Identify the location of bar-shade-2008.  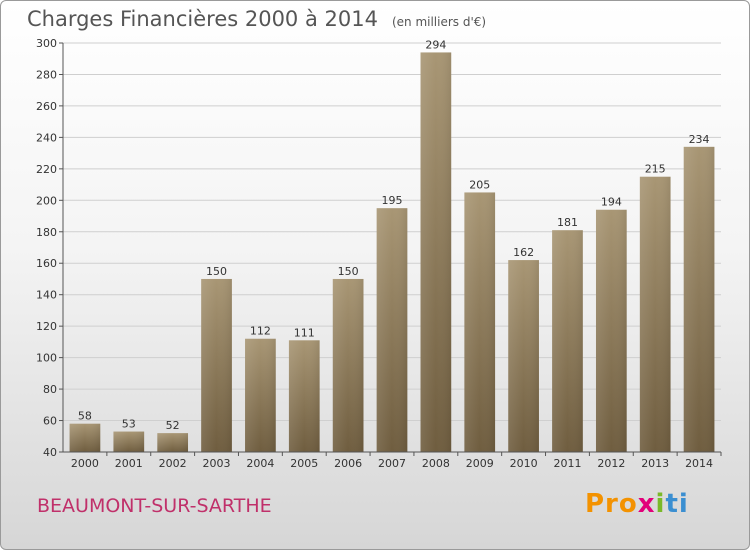
(436, 252).